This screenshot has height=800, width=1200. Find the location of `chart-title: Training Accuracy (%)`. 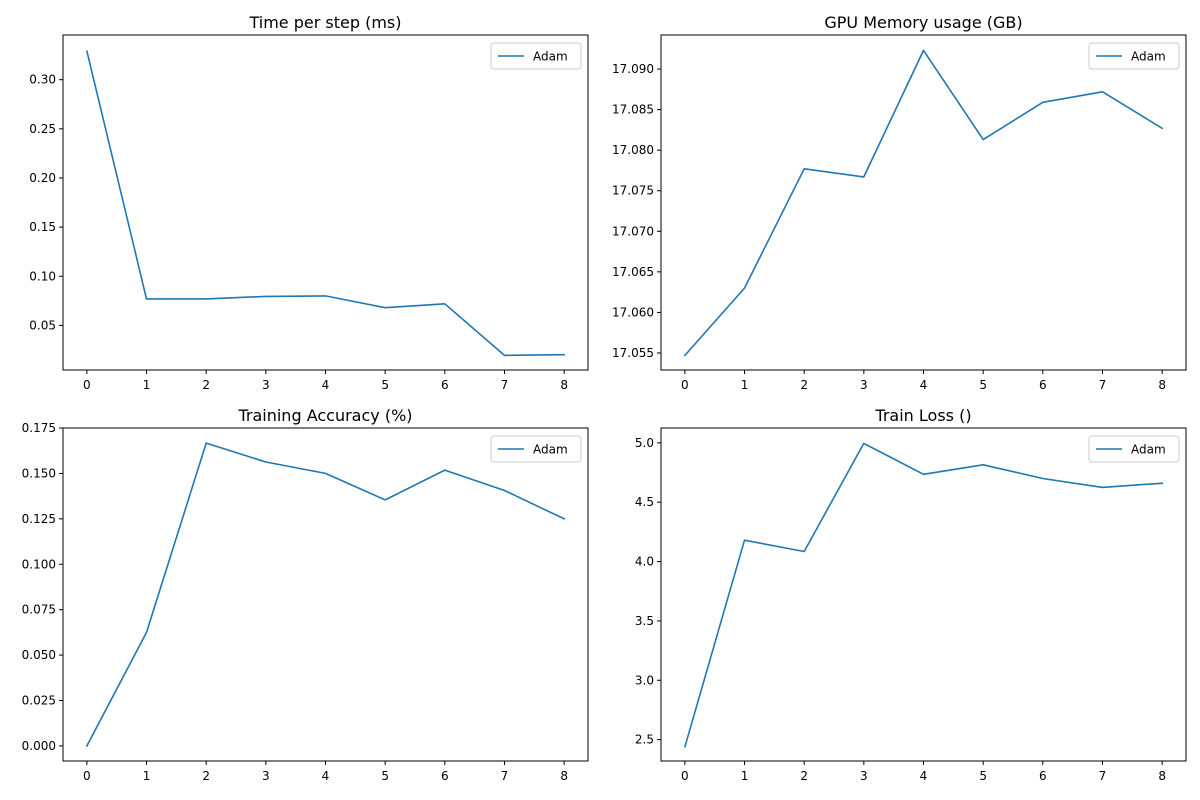

chart-title: Training Accuracy (%) is located at coordinates (324, 415).